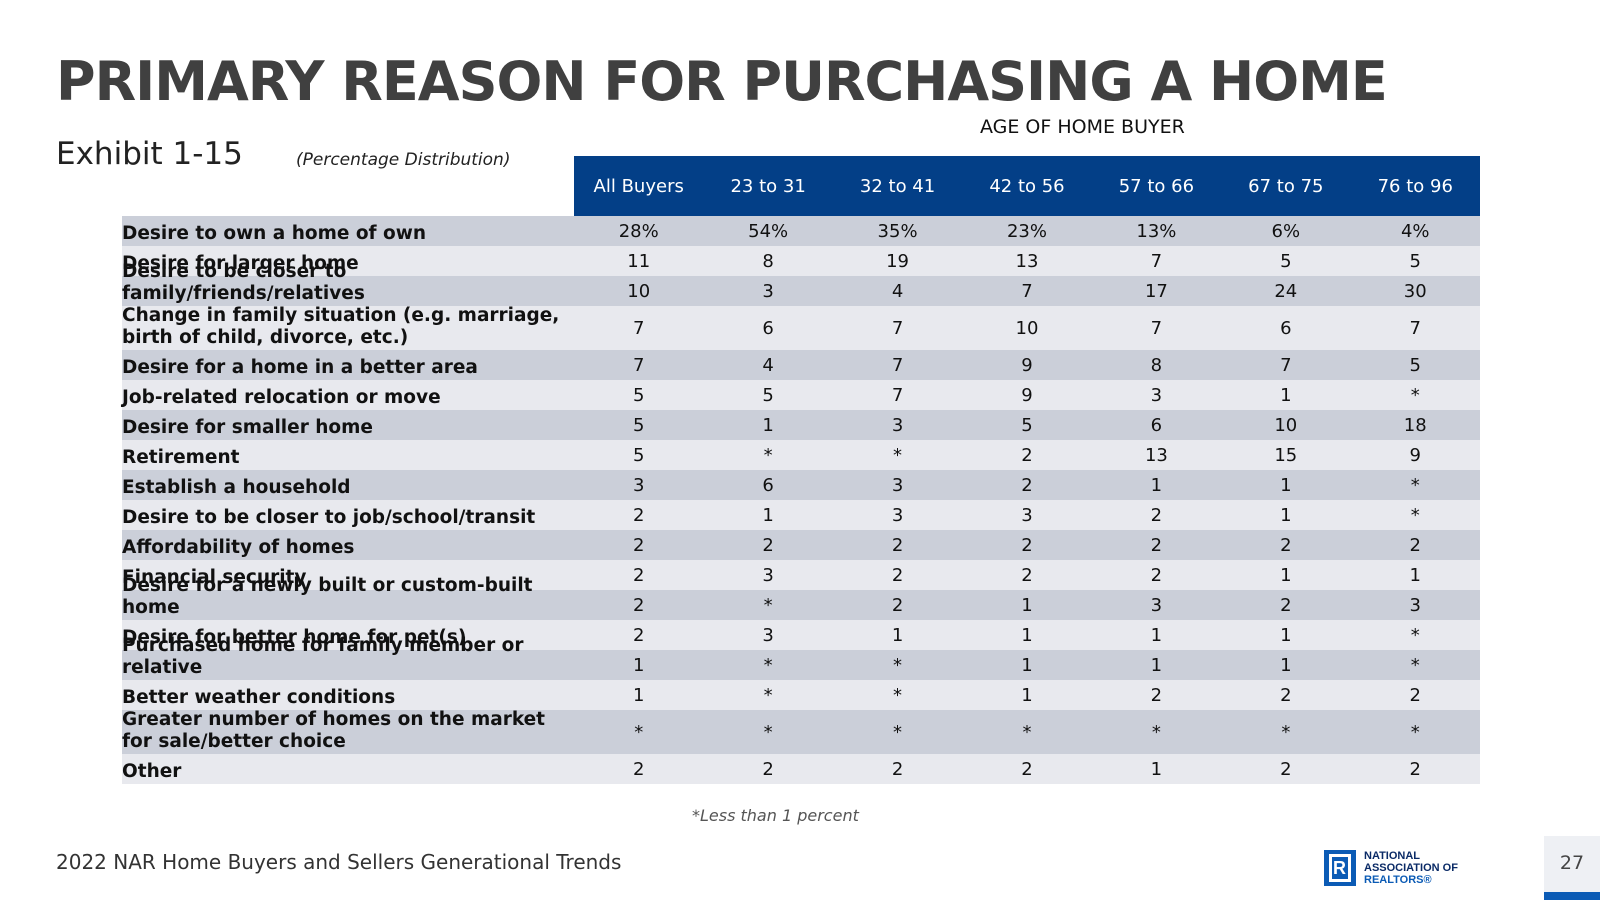 The image size is (1600, 900). I want to click on row-label: Desire for better home for pet(s), so click(294, 637).